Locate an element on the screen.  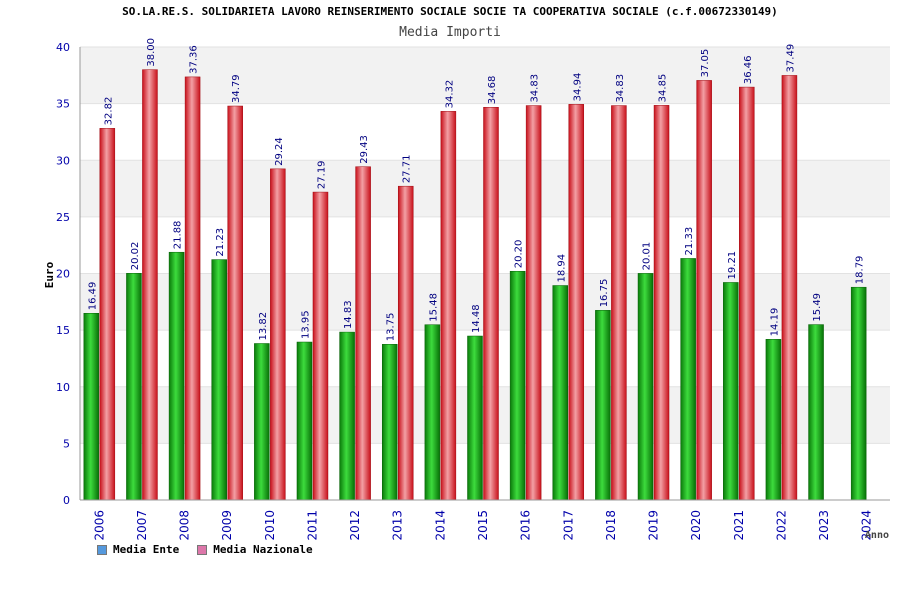
legend-label: Media Ente is located at coordinates (146, 549).